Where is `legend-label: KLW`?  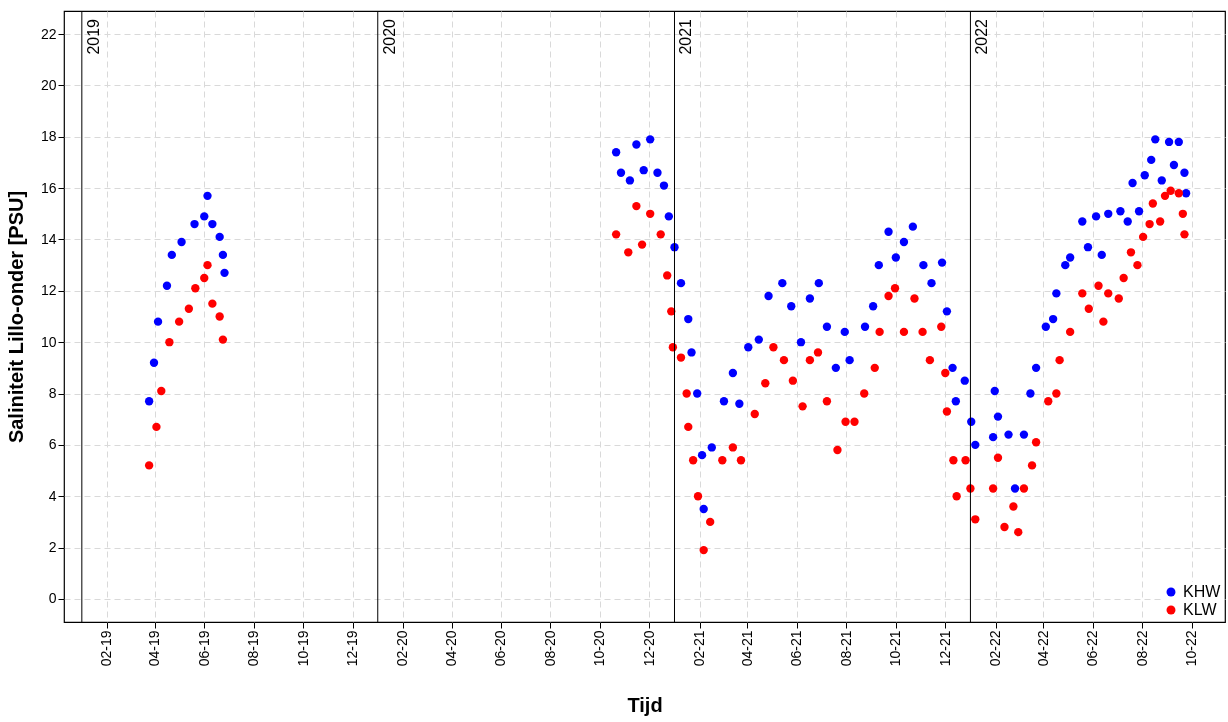
legend-label: KLW is located at coordinates (1200, 609).